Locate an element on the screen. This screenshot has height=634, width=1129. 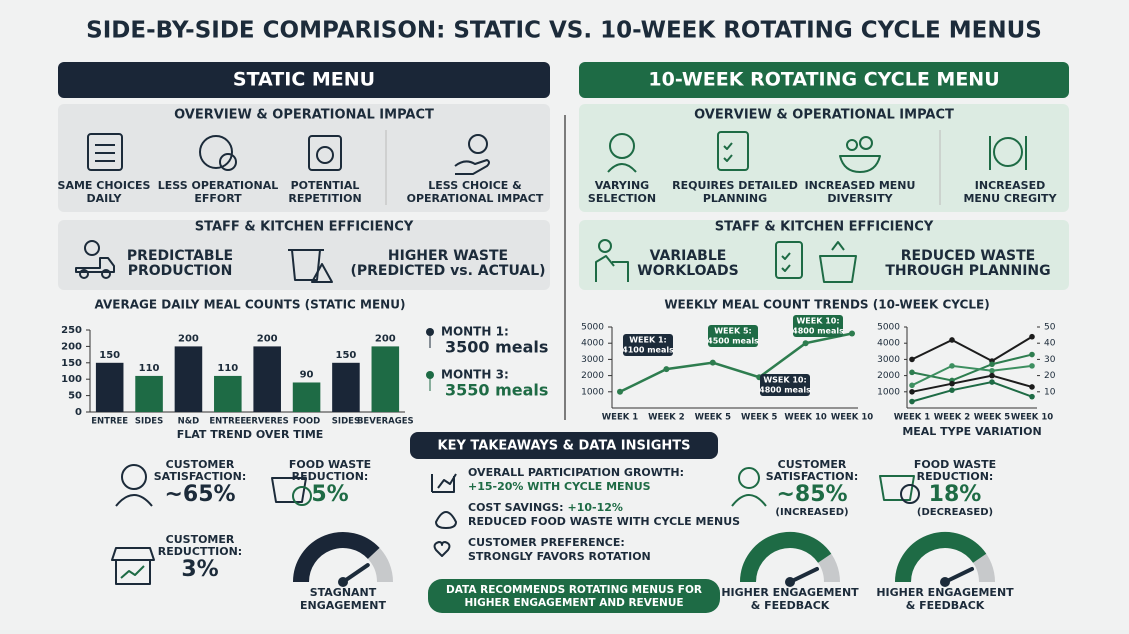
item-label: VARYING is located at coordinates (622, 185).